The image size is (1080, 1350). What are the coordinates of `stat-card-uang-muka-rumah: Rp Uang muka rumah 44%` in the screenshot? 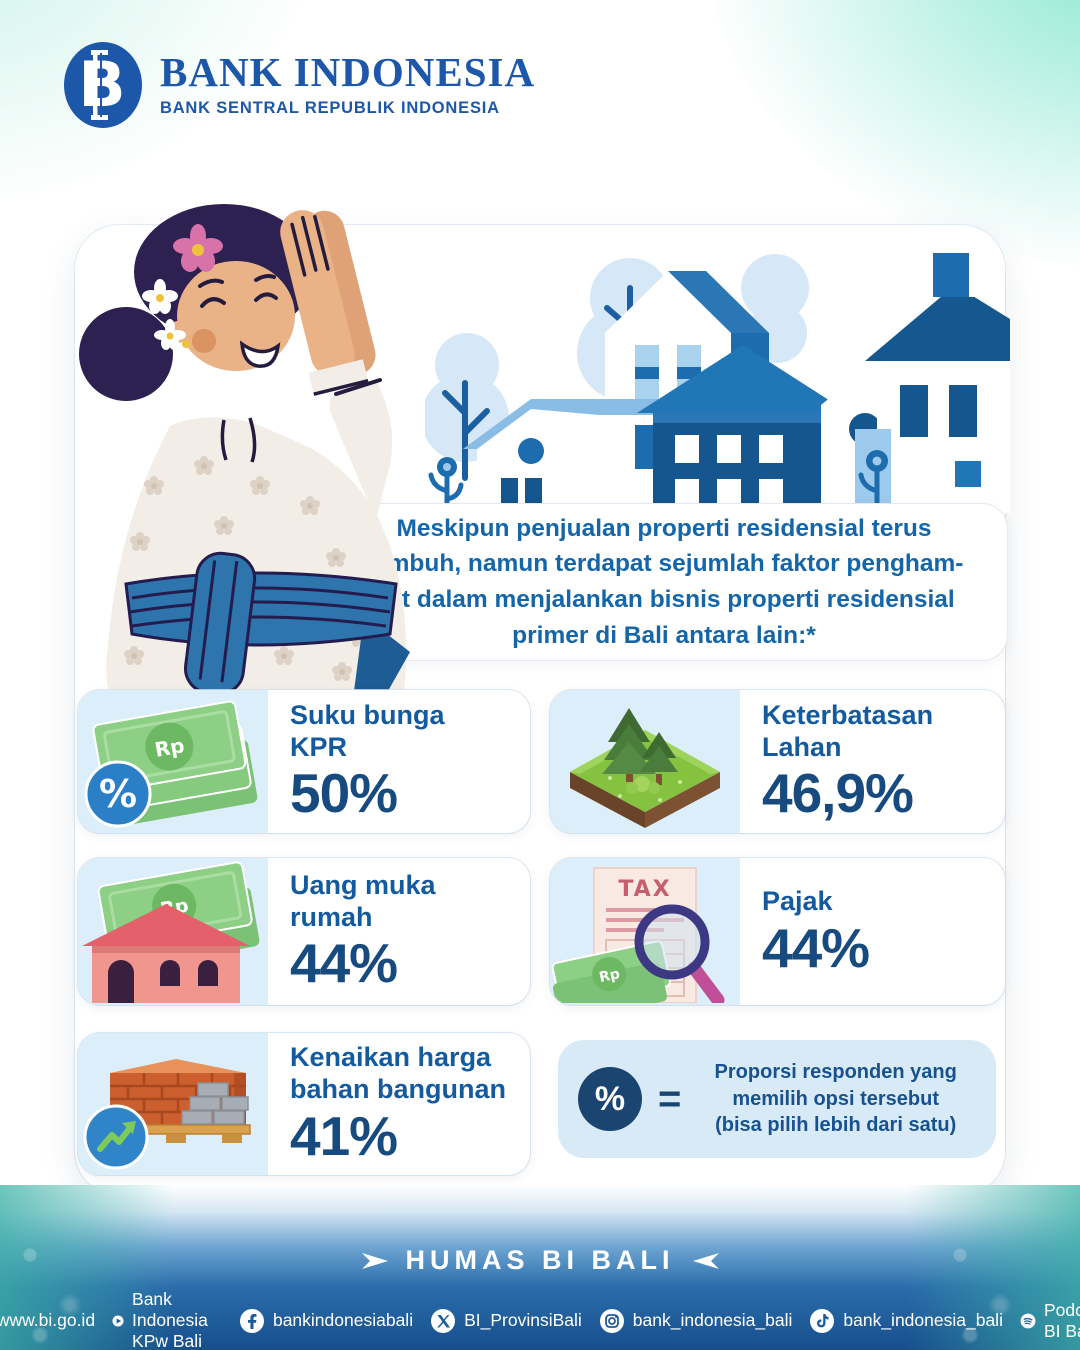 It's located at (304, 931).